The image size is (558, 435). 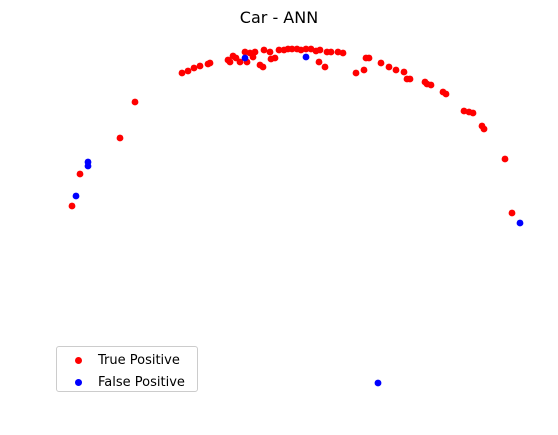 I want to click on legend-marker-false-positive, so click(x=78, y=382).